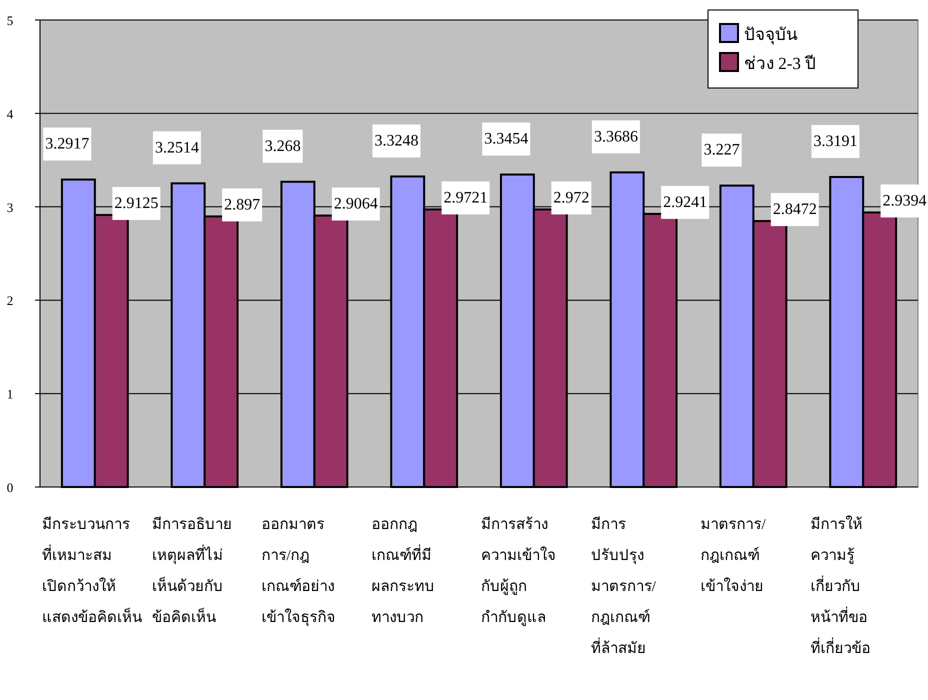 The width and height of the screenshot is (928, 700). Describe the element at coordinates (242, 205) in the screenshot. I see `data-label: 2.897` at that location.